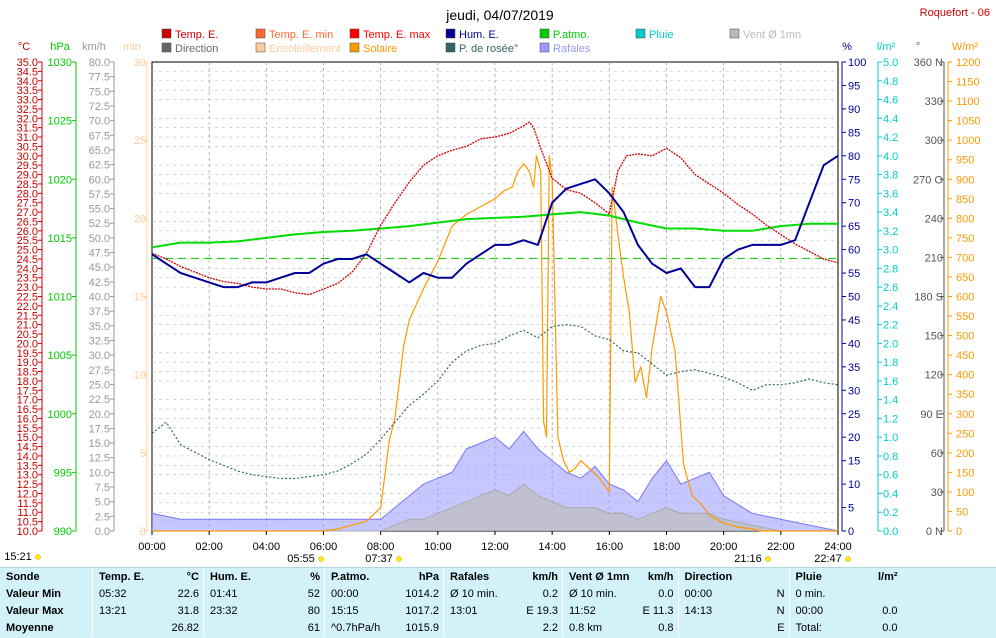 The height and width of the screenshot is (638, 996). What do you see at coordinates (27, 204) in the screenshot?
I see `temp-tick-label: 27.5` at bounding box center [27, 204].